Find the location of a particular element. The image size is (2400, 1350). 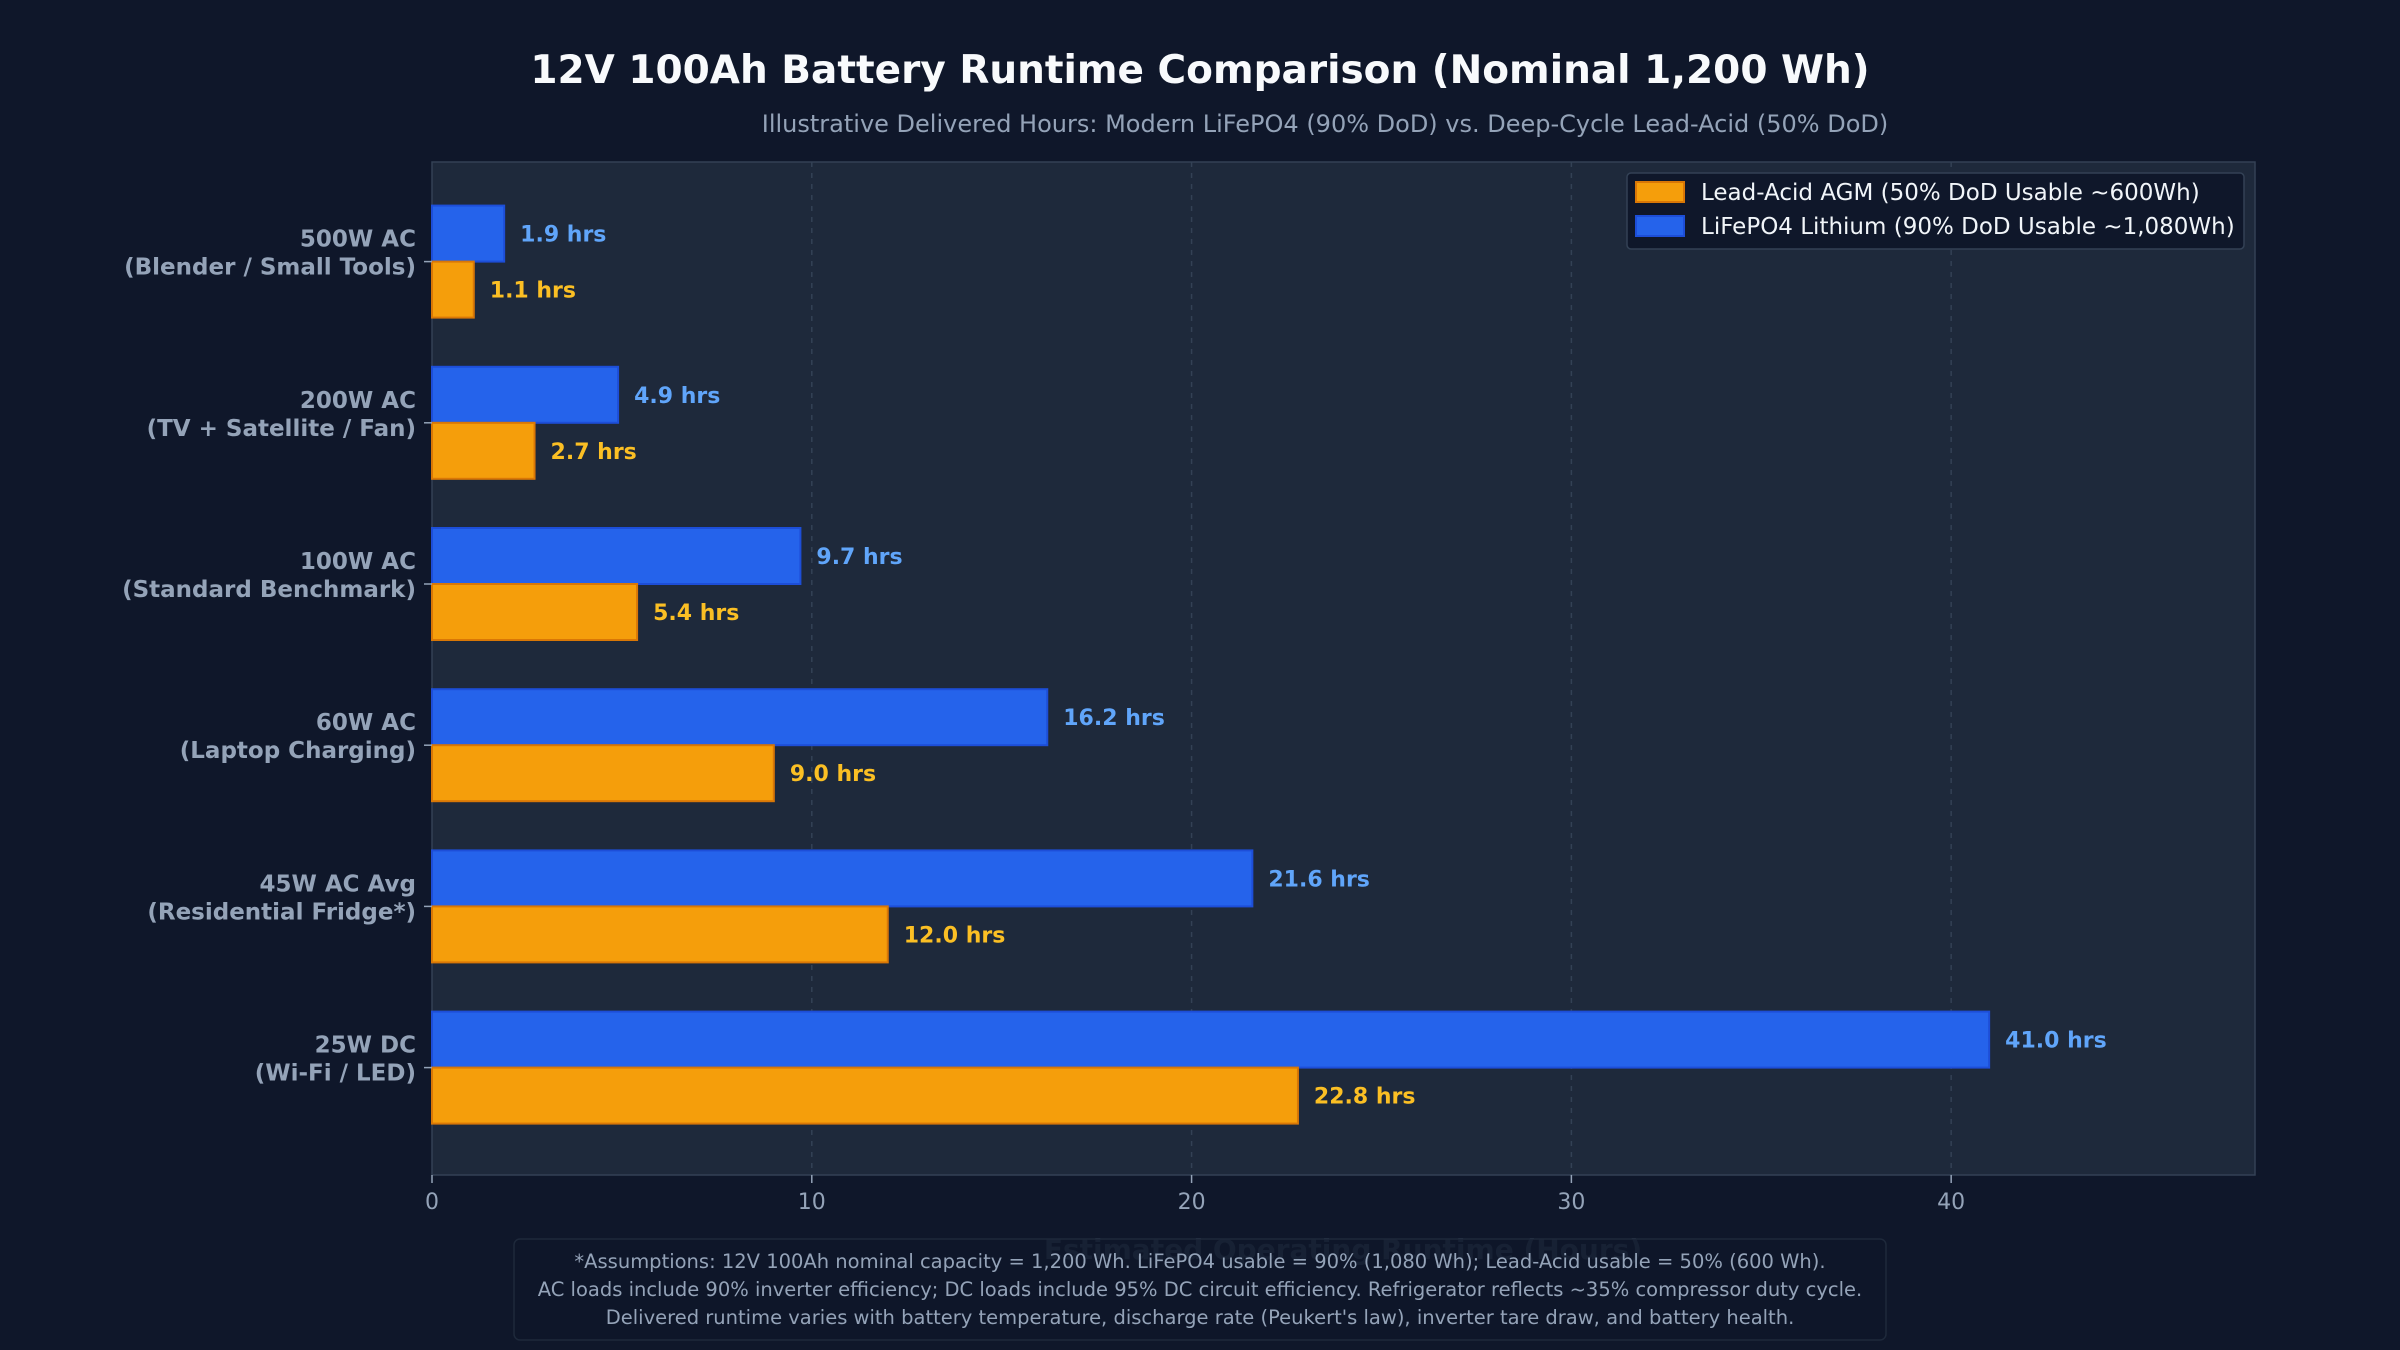

category-label-line1-5: 25W DC is located at coordinates (365, 1046).